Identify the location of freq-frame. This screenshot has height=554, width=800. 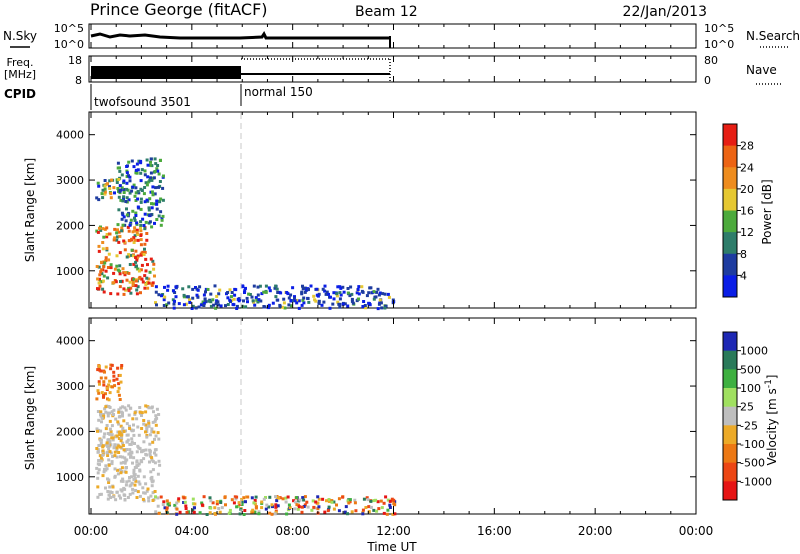
(392, 69).